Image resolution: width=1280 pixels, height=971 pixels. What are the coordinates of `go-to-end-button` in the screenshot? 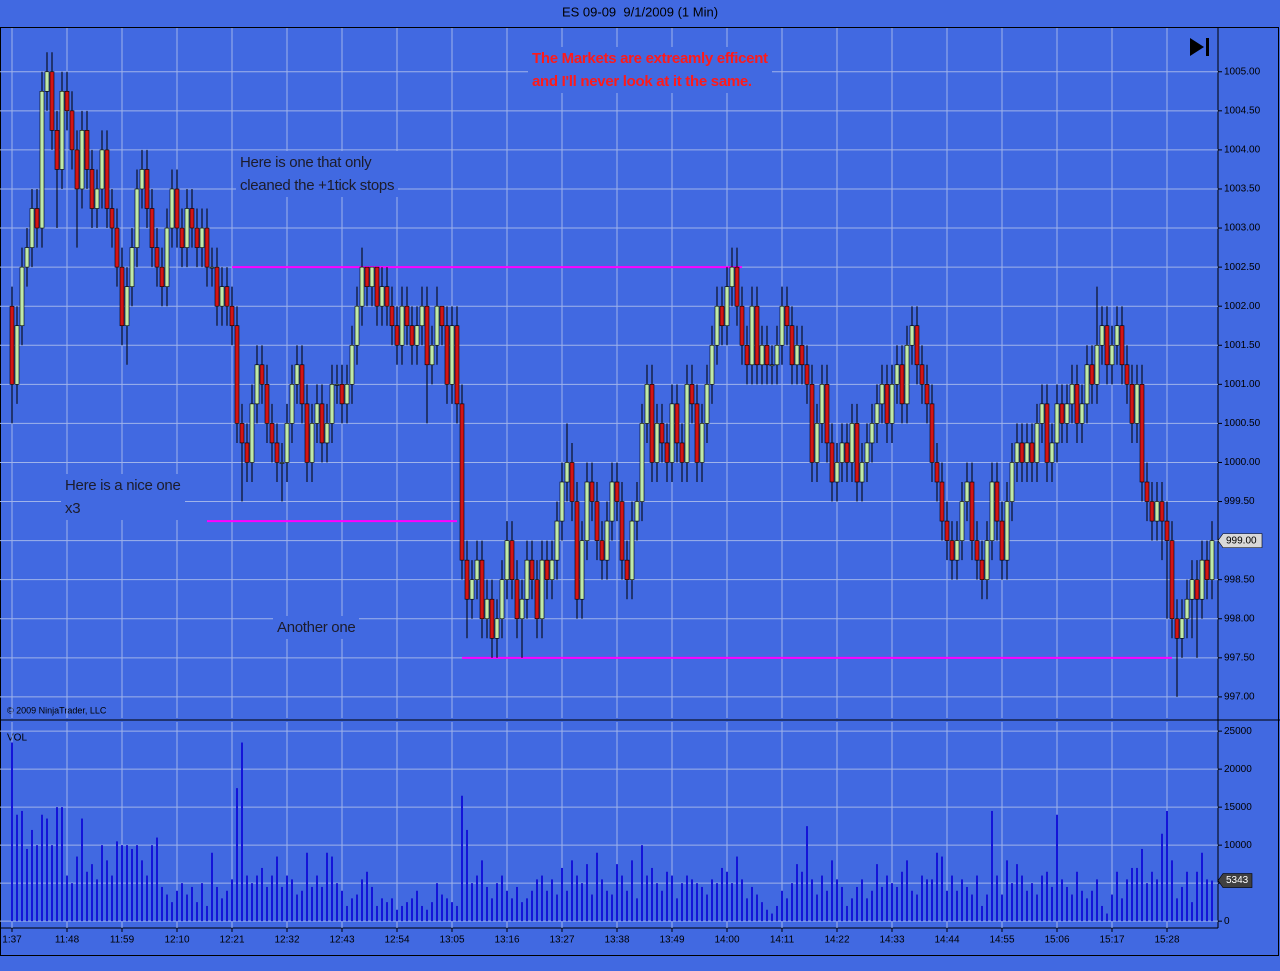 It's located at (1199, 47).